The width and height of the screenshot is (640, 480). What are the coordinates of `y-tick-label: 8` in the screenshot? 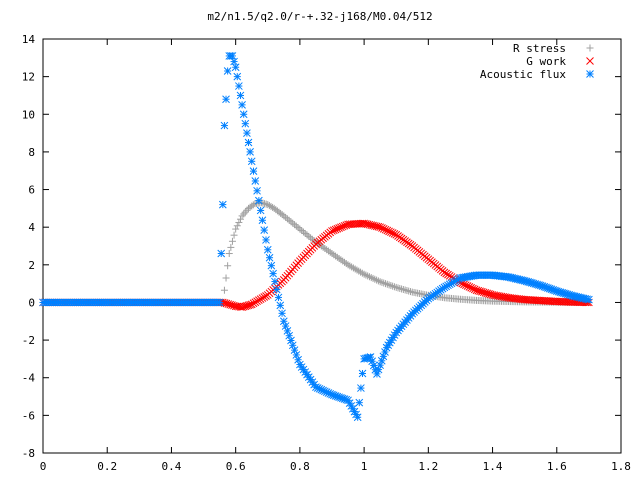 It's located at (31, 152).